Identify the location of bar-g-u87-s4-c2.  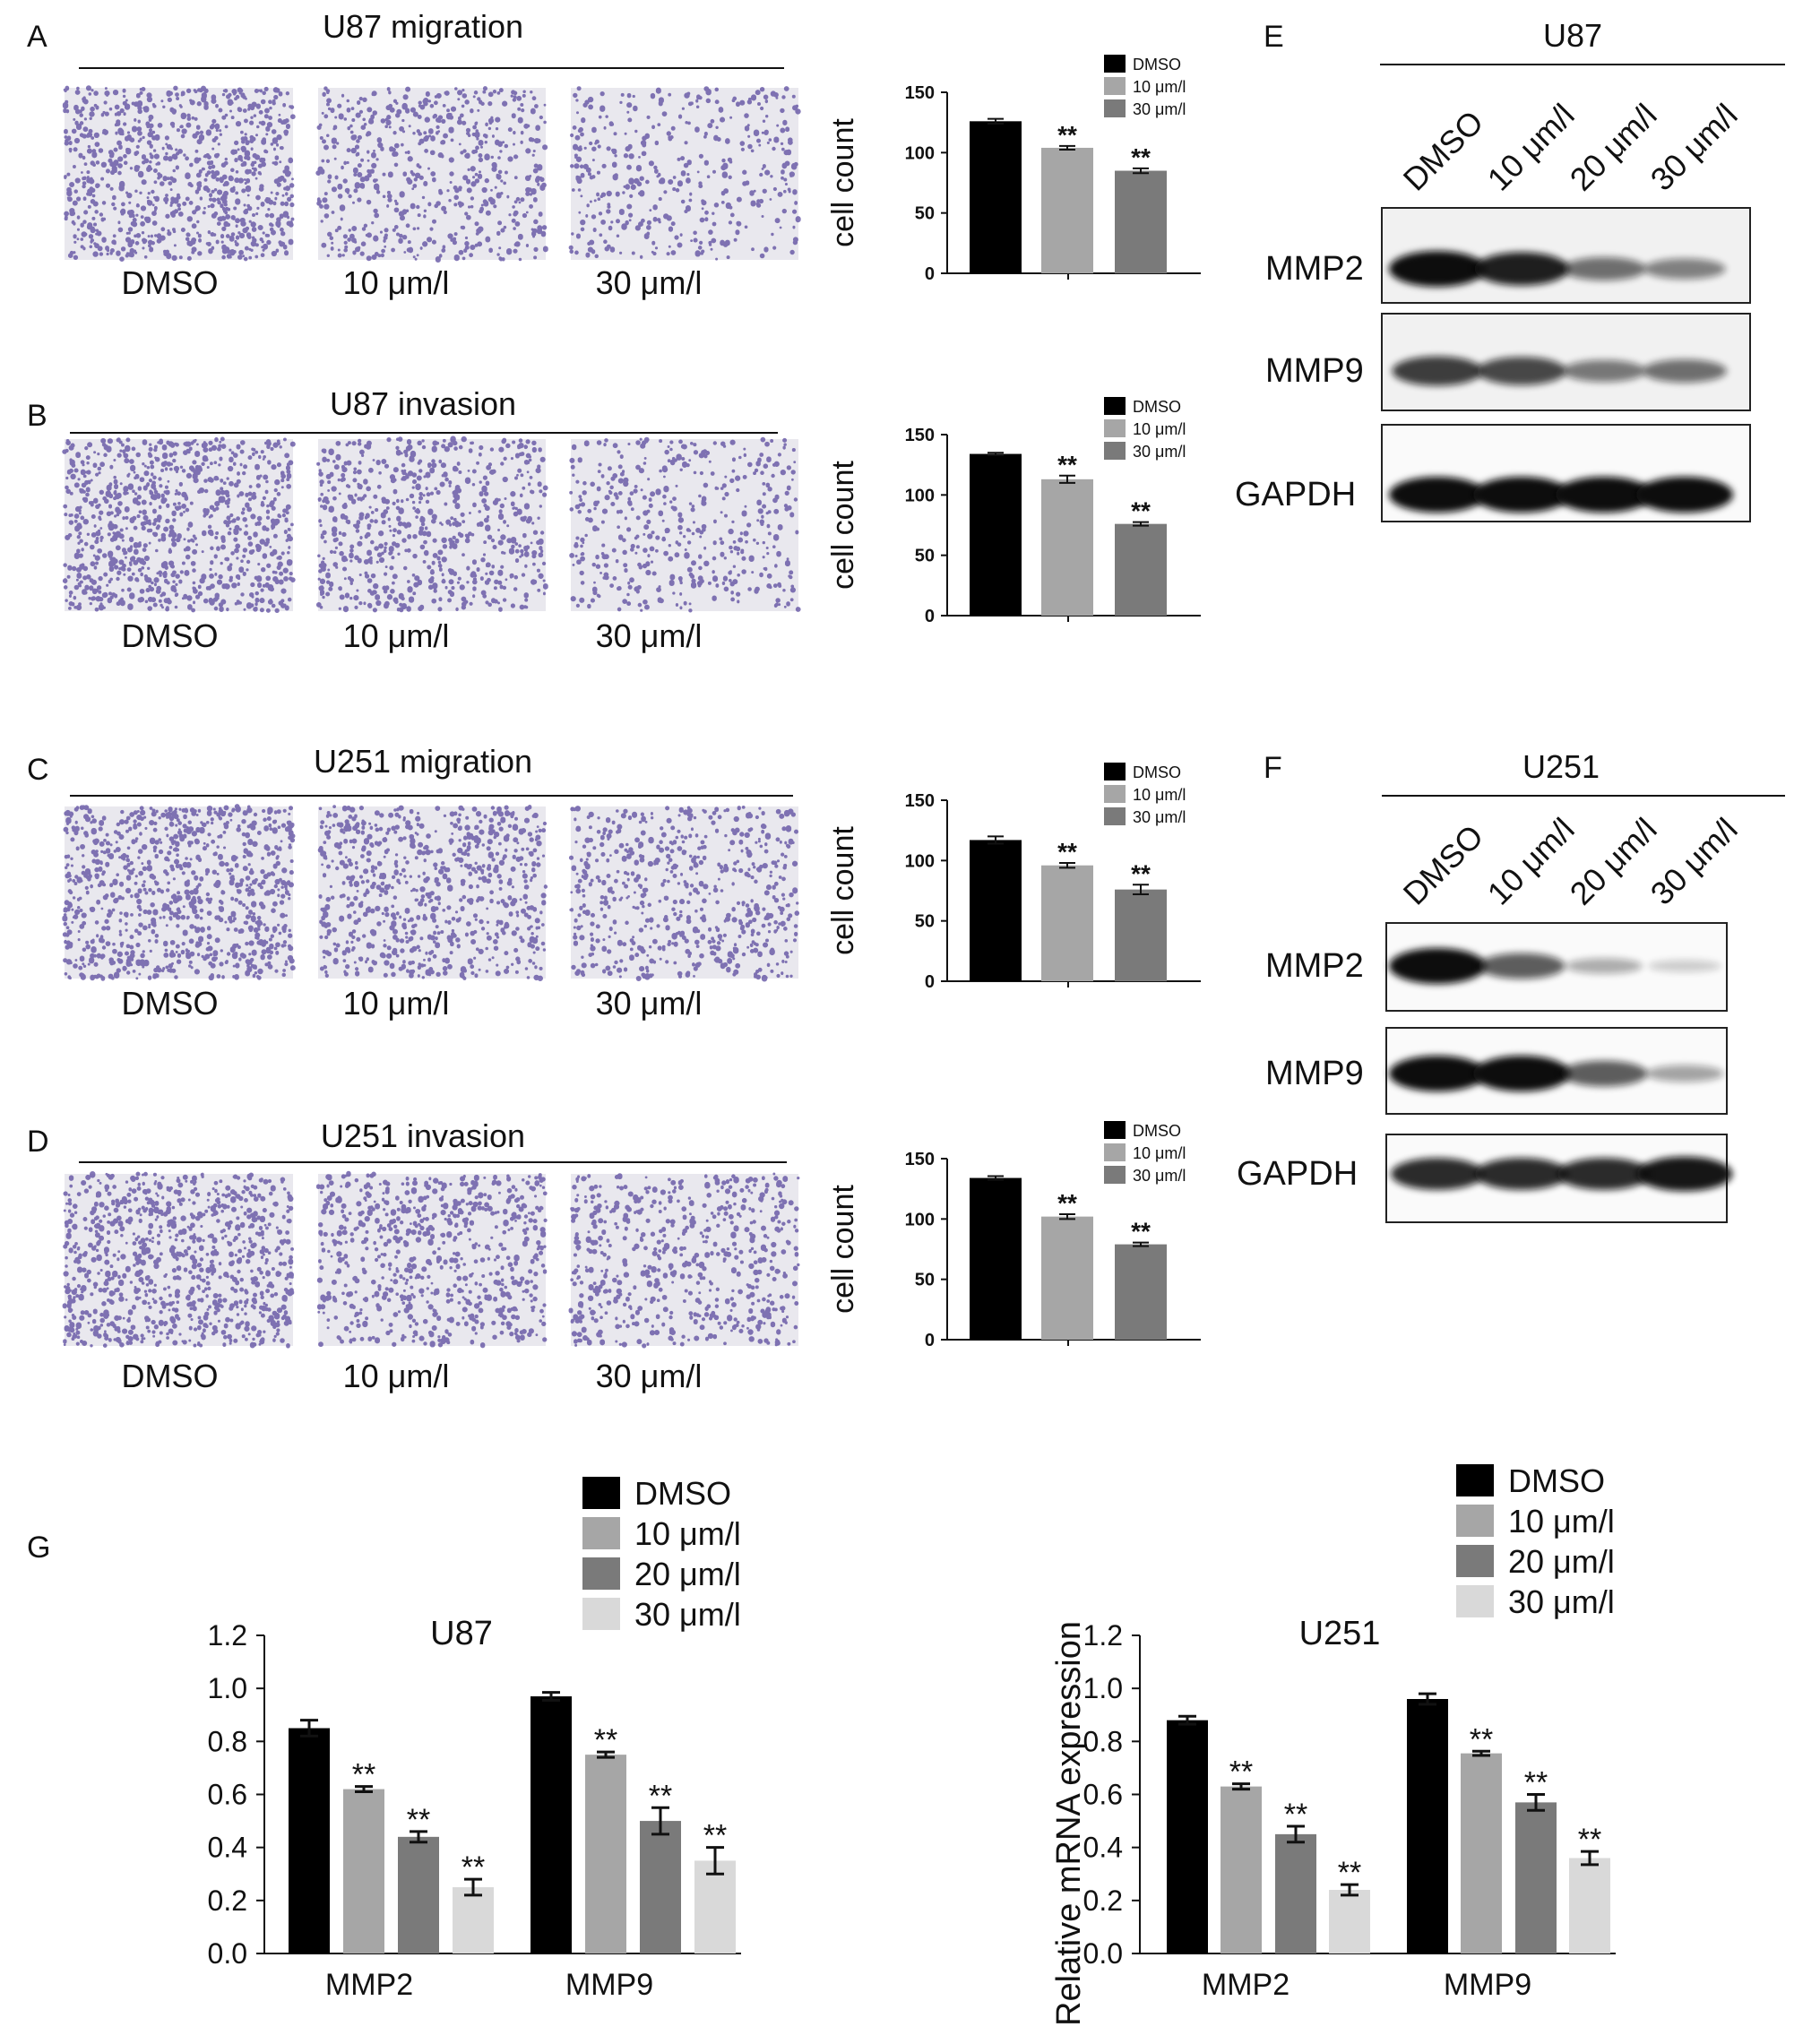
(715, 1906).